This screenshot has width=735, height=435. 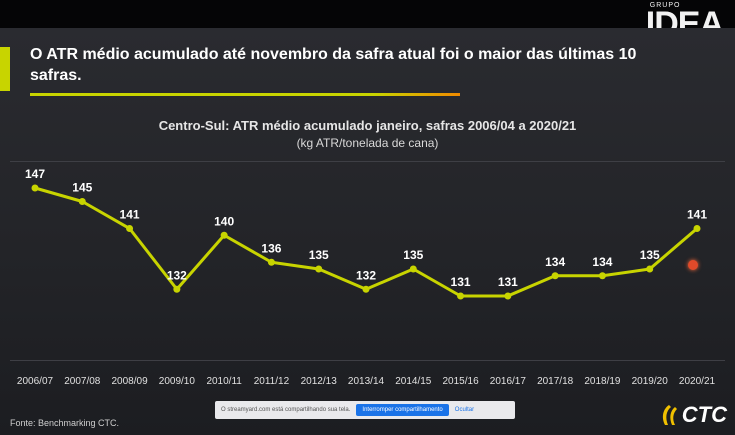 What do you see at coordinates (272, 381) in the screenshot?
I see `x-tick-label: 2011/12` at bounding box center [272, 381].